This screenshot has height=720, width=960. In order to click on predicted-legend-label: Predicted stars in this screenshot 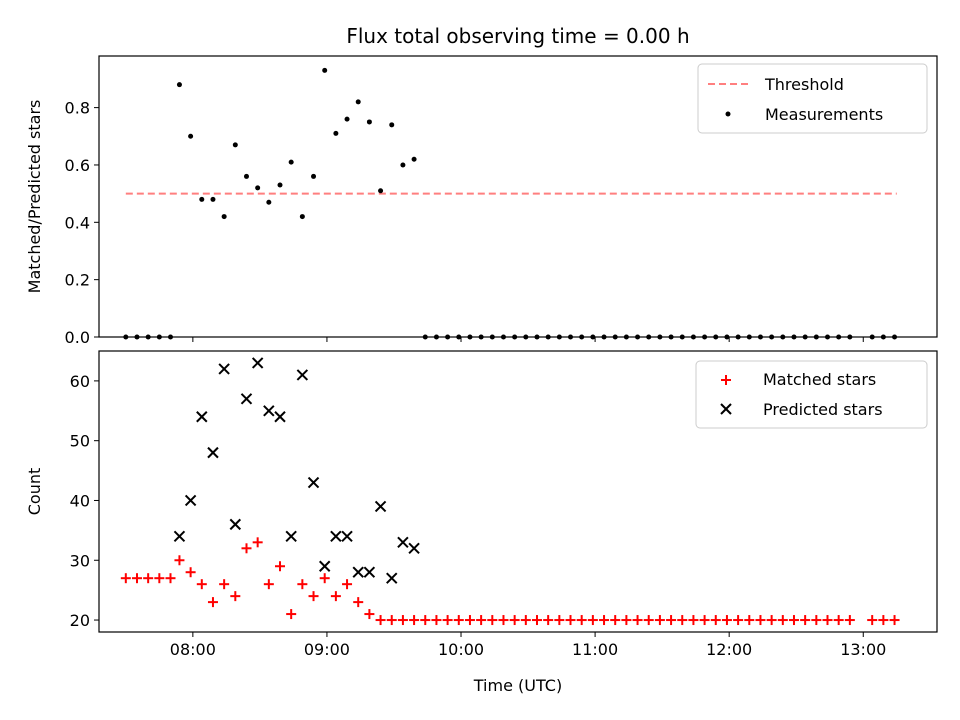, I will do `click(823, 409)`.